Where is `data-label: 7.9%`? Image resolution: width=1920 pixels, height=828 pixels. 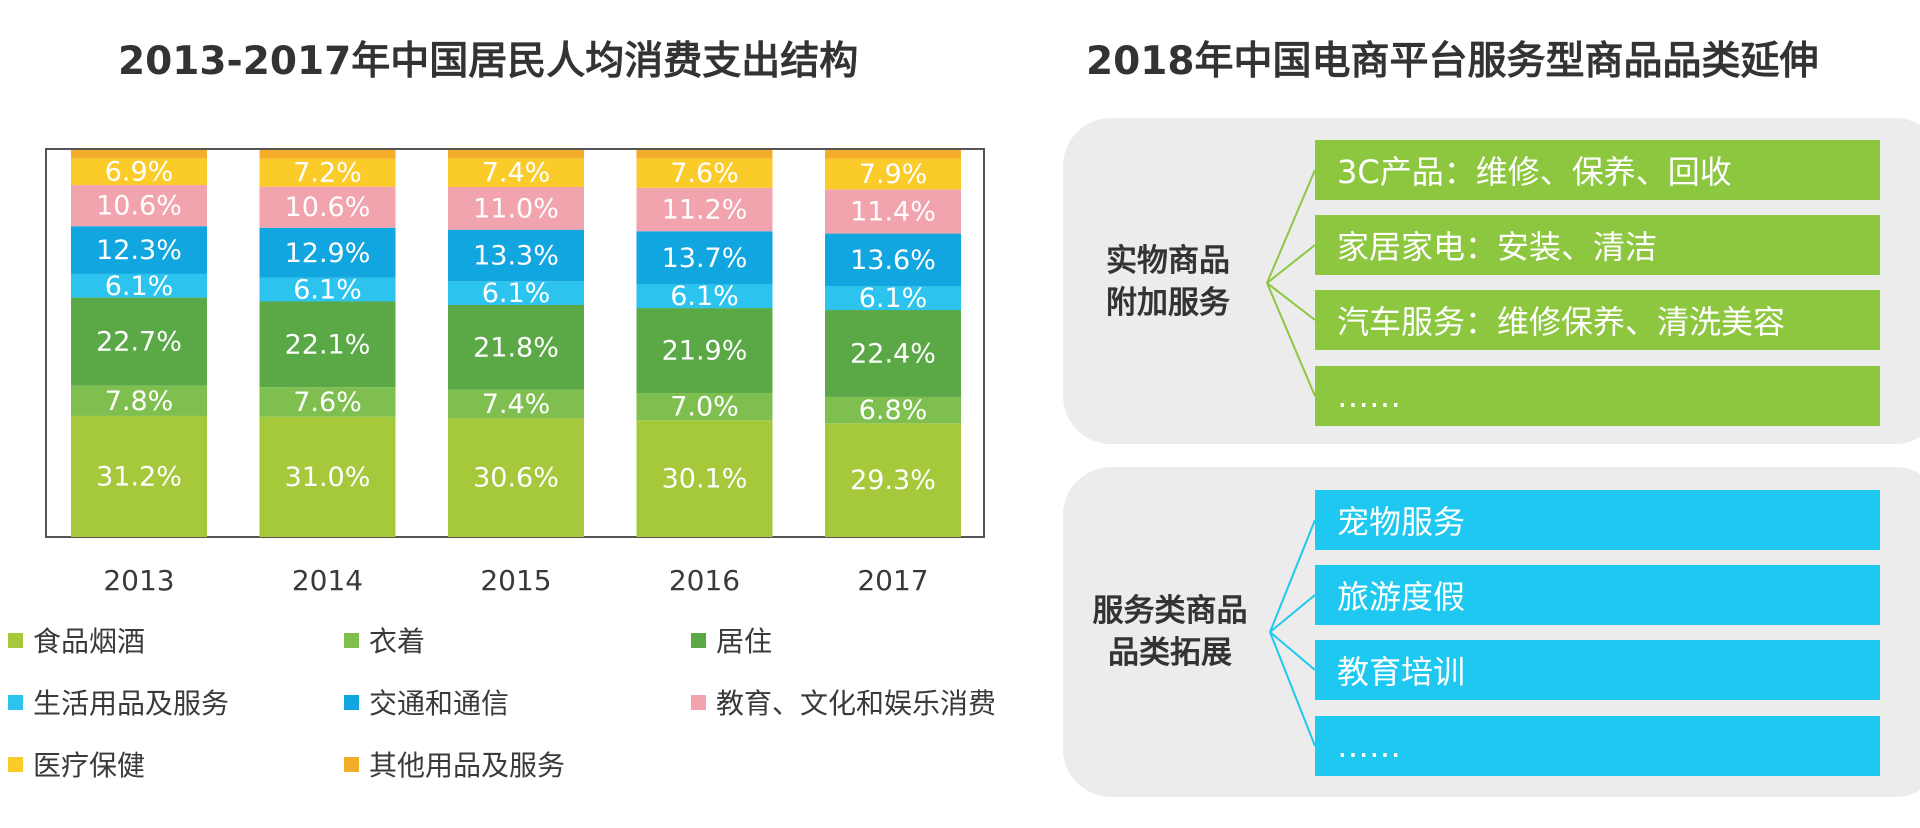
data-label: 7.9% is located at coordinates (893, 174).